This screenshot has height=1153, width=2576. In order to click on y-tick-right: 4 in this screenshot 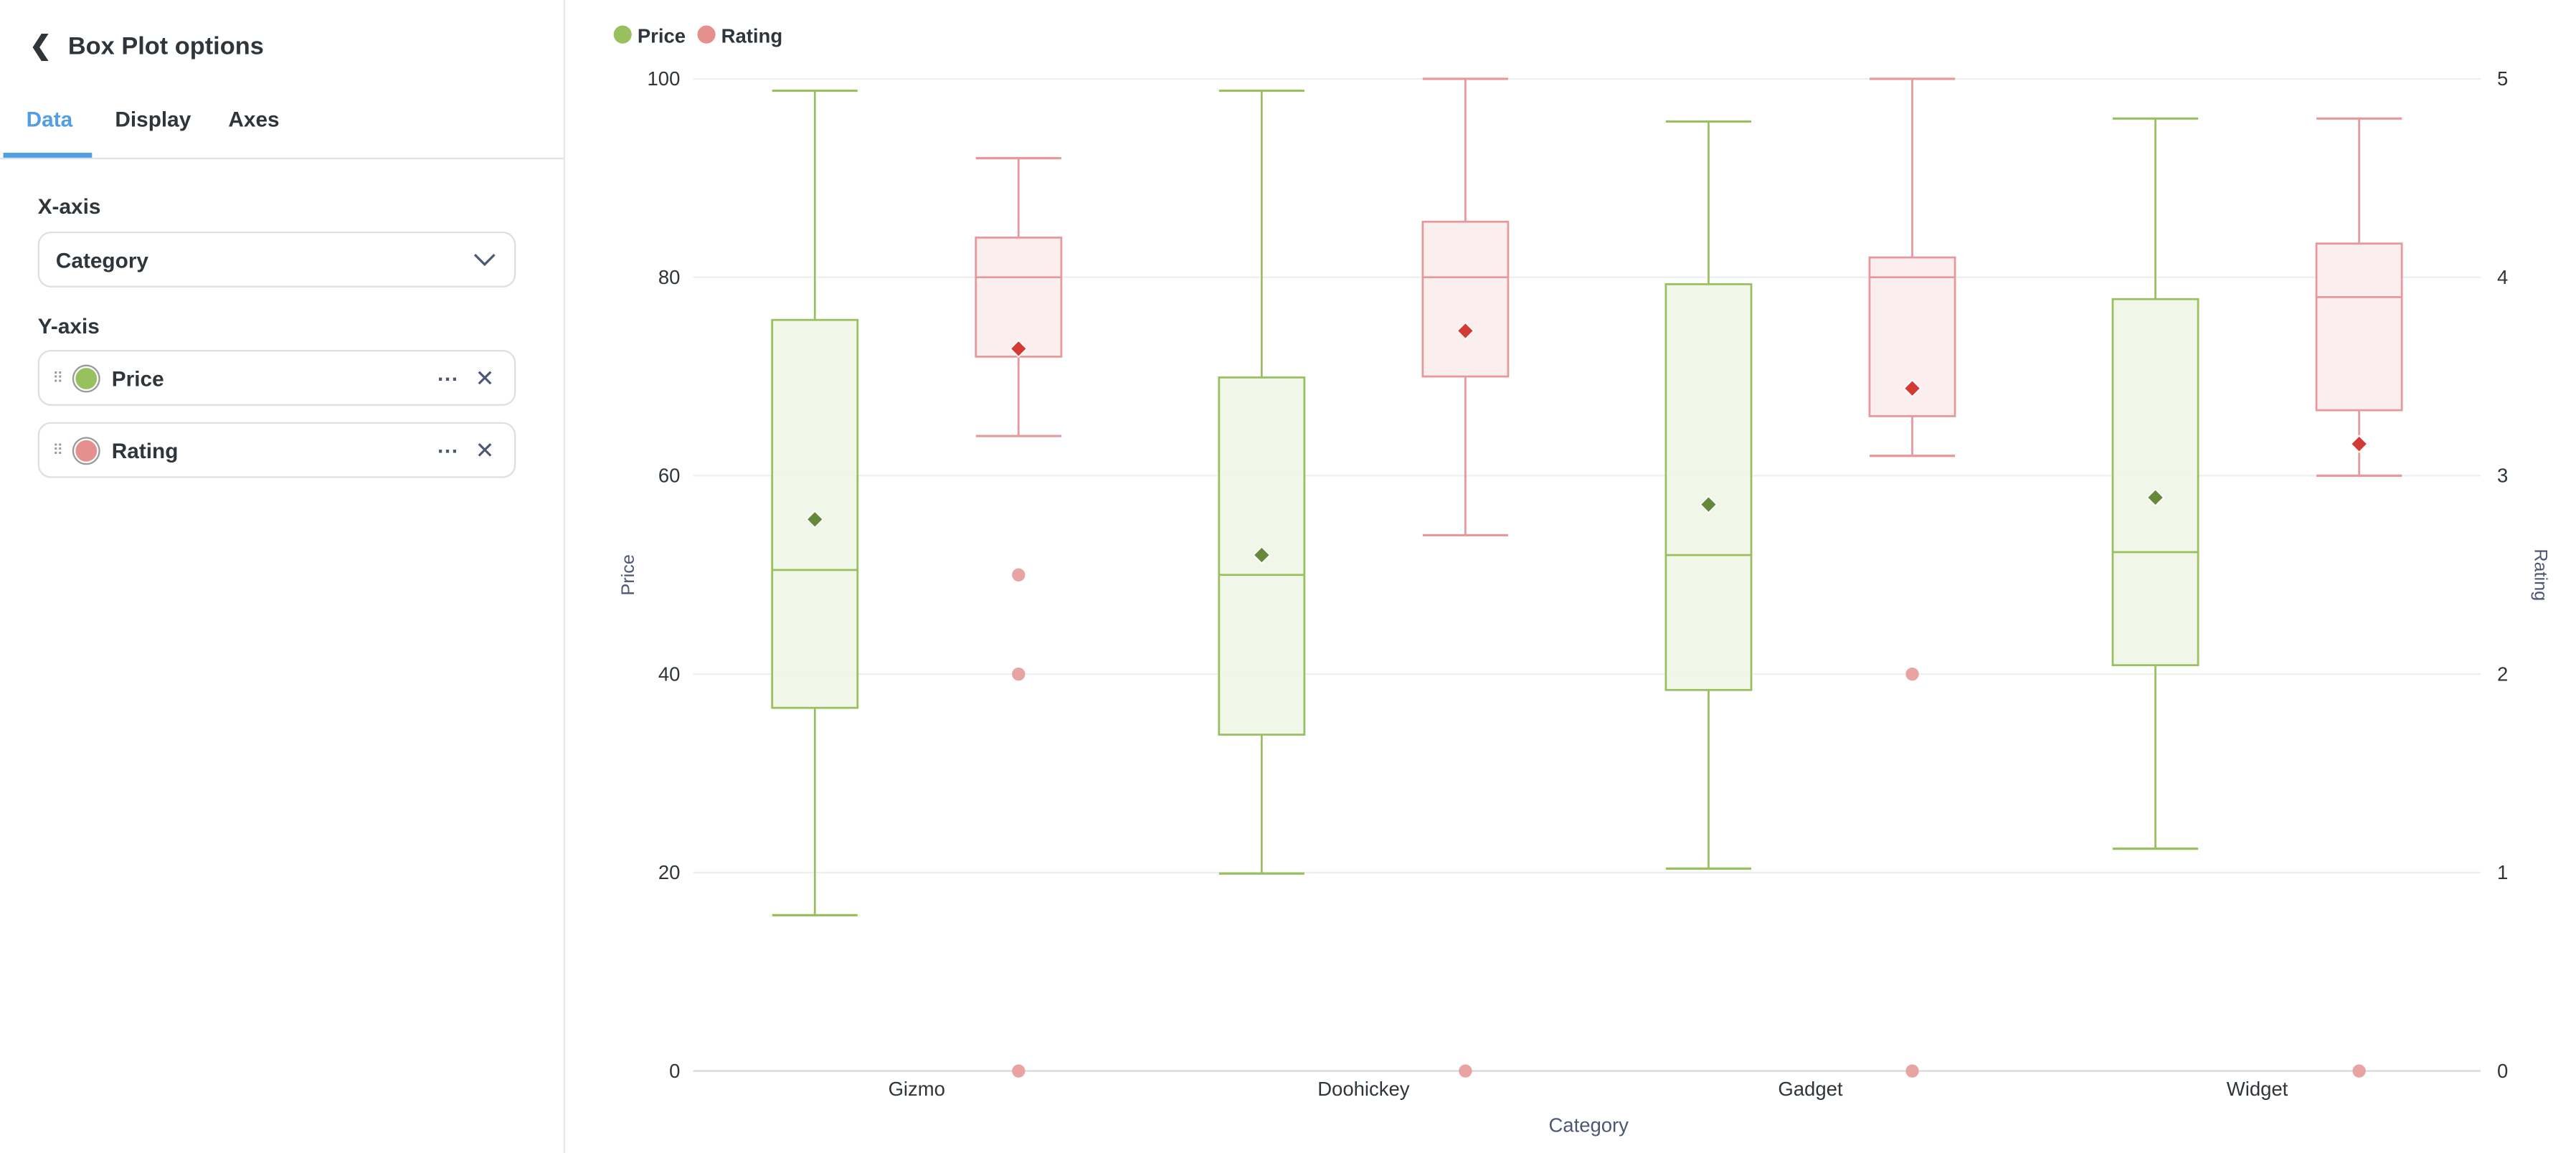, I will do `click(2502, 277)`.